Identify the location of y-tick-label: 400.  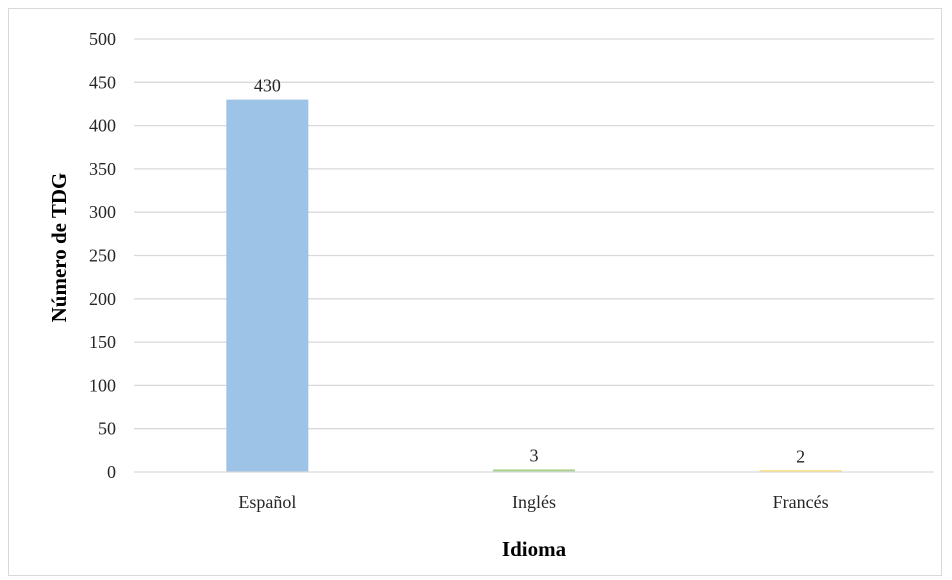
(102, 126).